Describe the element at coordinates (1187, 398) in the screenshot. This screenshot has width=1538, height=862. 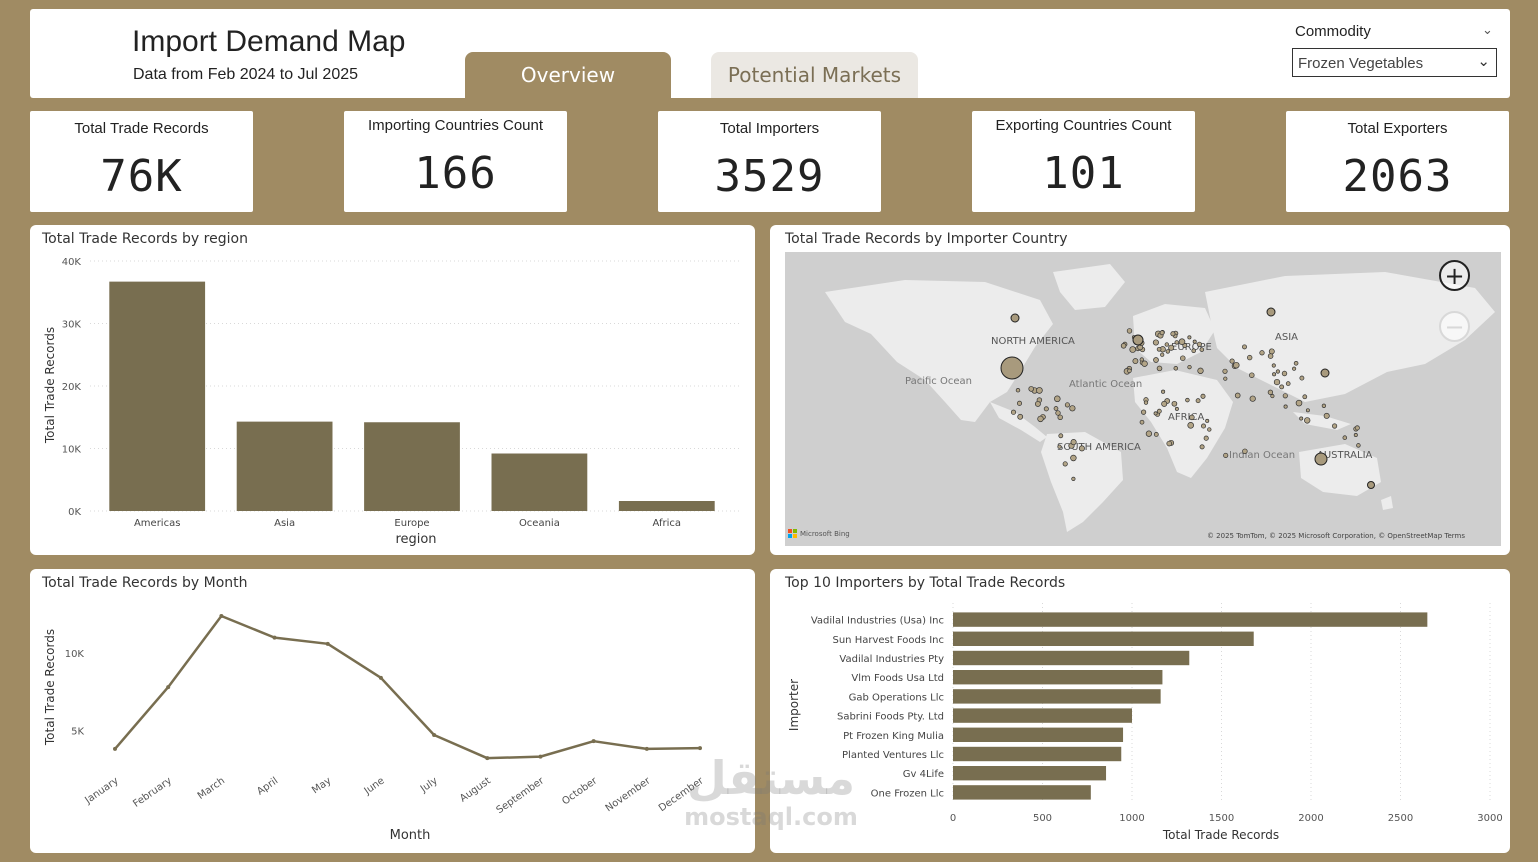
I see `map-bubble-layer` at that location.